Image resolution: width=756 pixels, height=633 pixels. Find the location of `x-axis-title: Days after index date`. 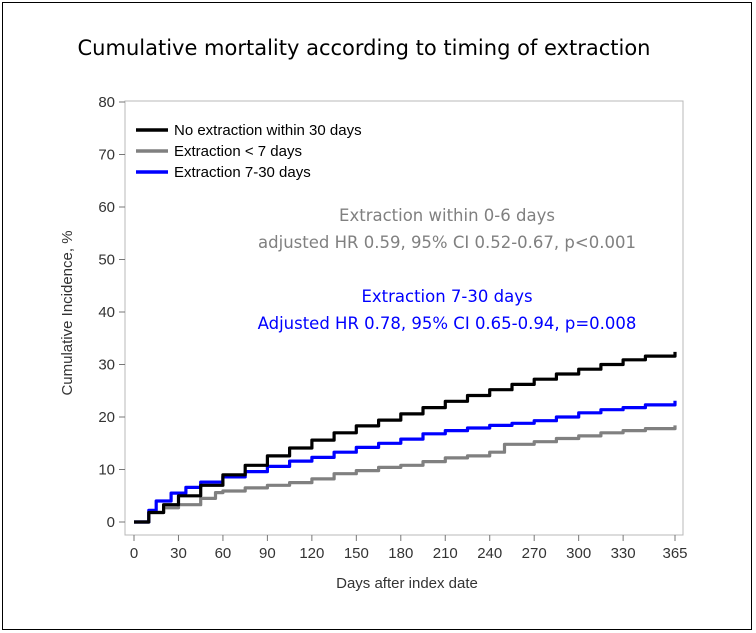

x-axis-title: Days after index date is located at coordinates (407, 583).